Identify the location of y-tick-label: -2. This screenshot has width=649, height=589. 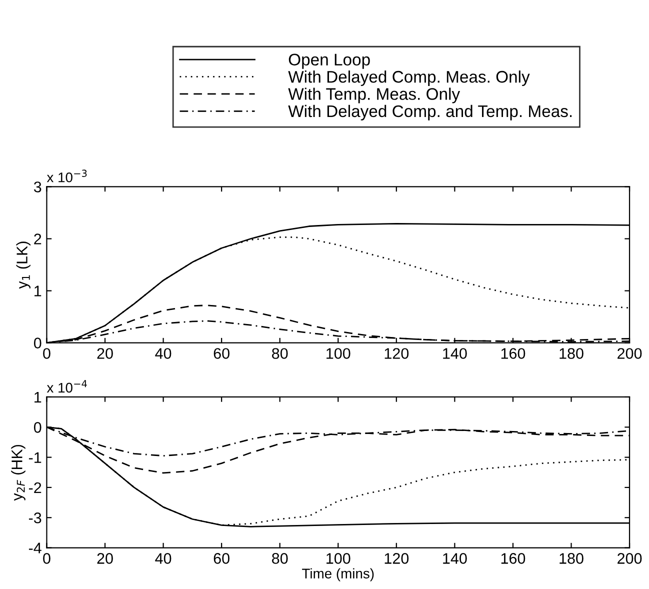
(35, 487).